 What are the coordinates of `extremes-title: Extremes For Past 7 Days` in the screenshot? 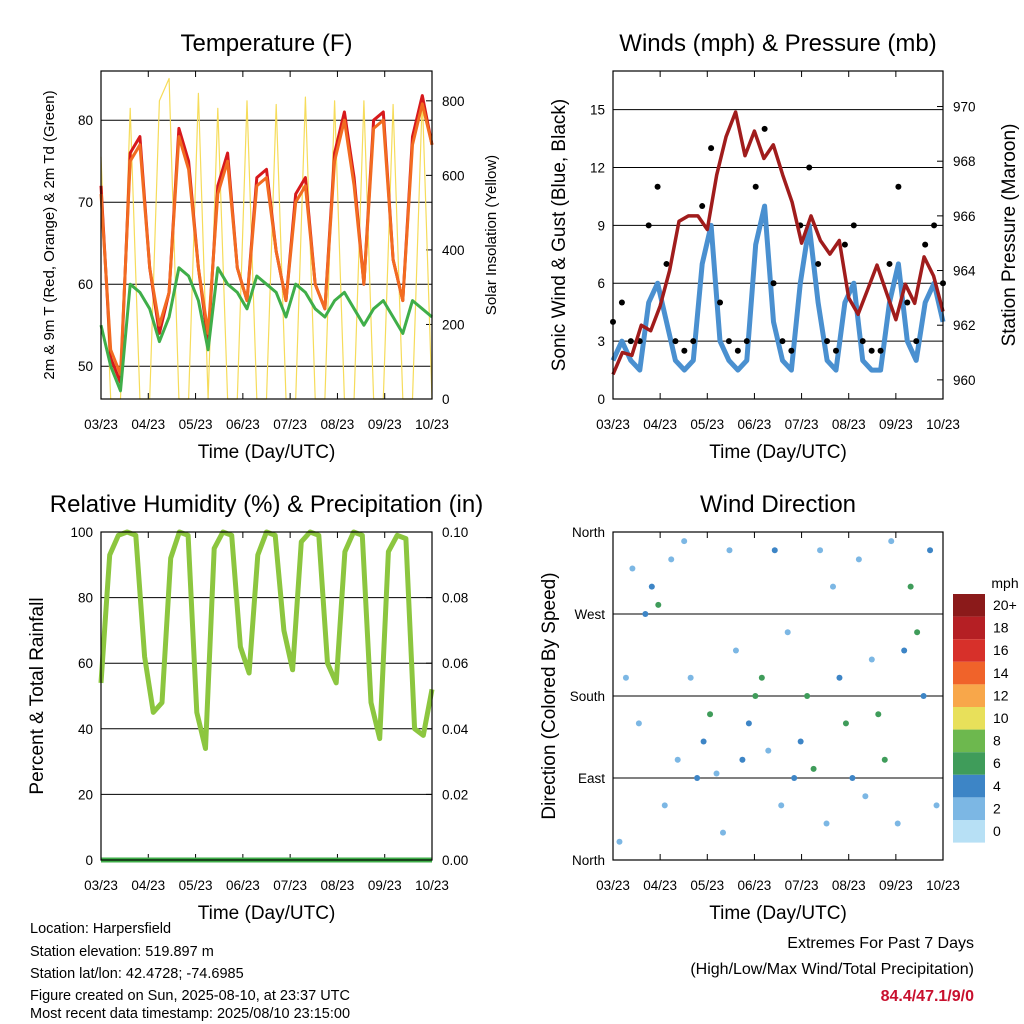 It's located at (880, 943).